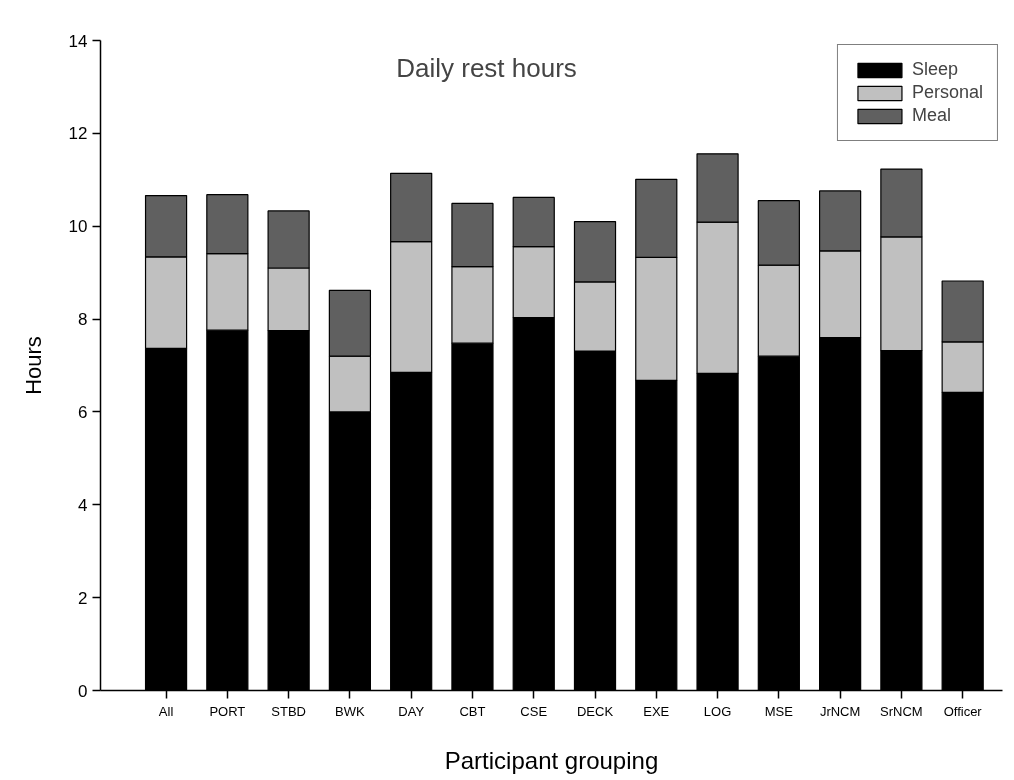  What do you see at coordinates (486, 67) in the screenshot?
I see `text: Daily rest hours` at bounding box center [486, 67].